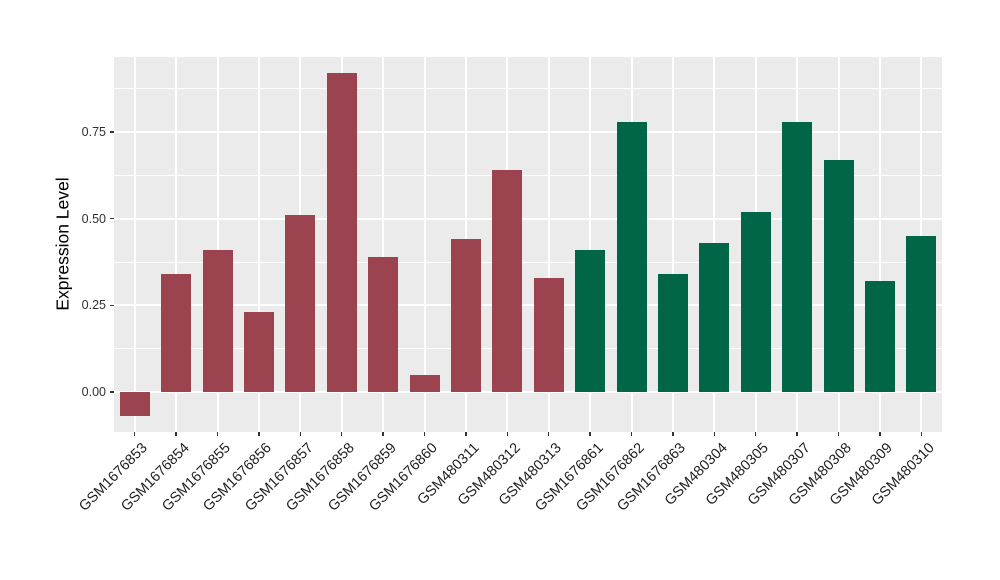  I want to click on bar-GSM480309, so click(879, 337).